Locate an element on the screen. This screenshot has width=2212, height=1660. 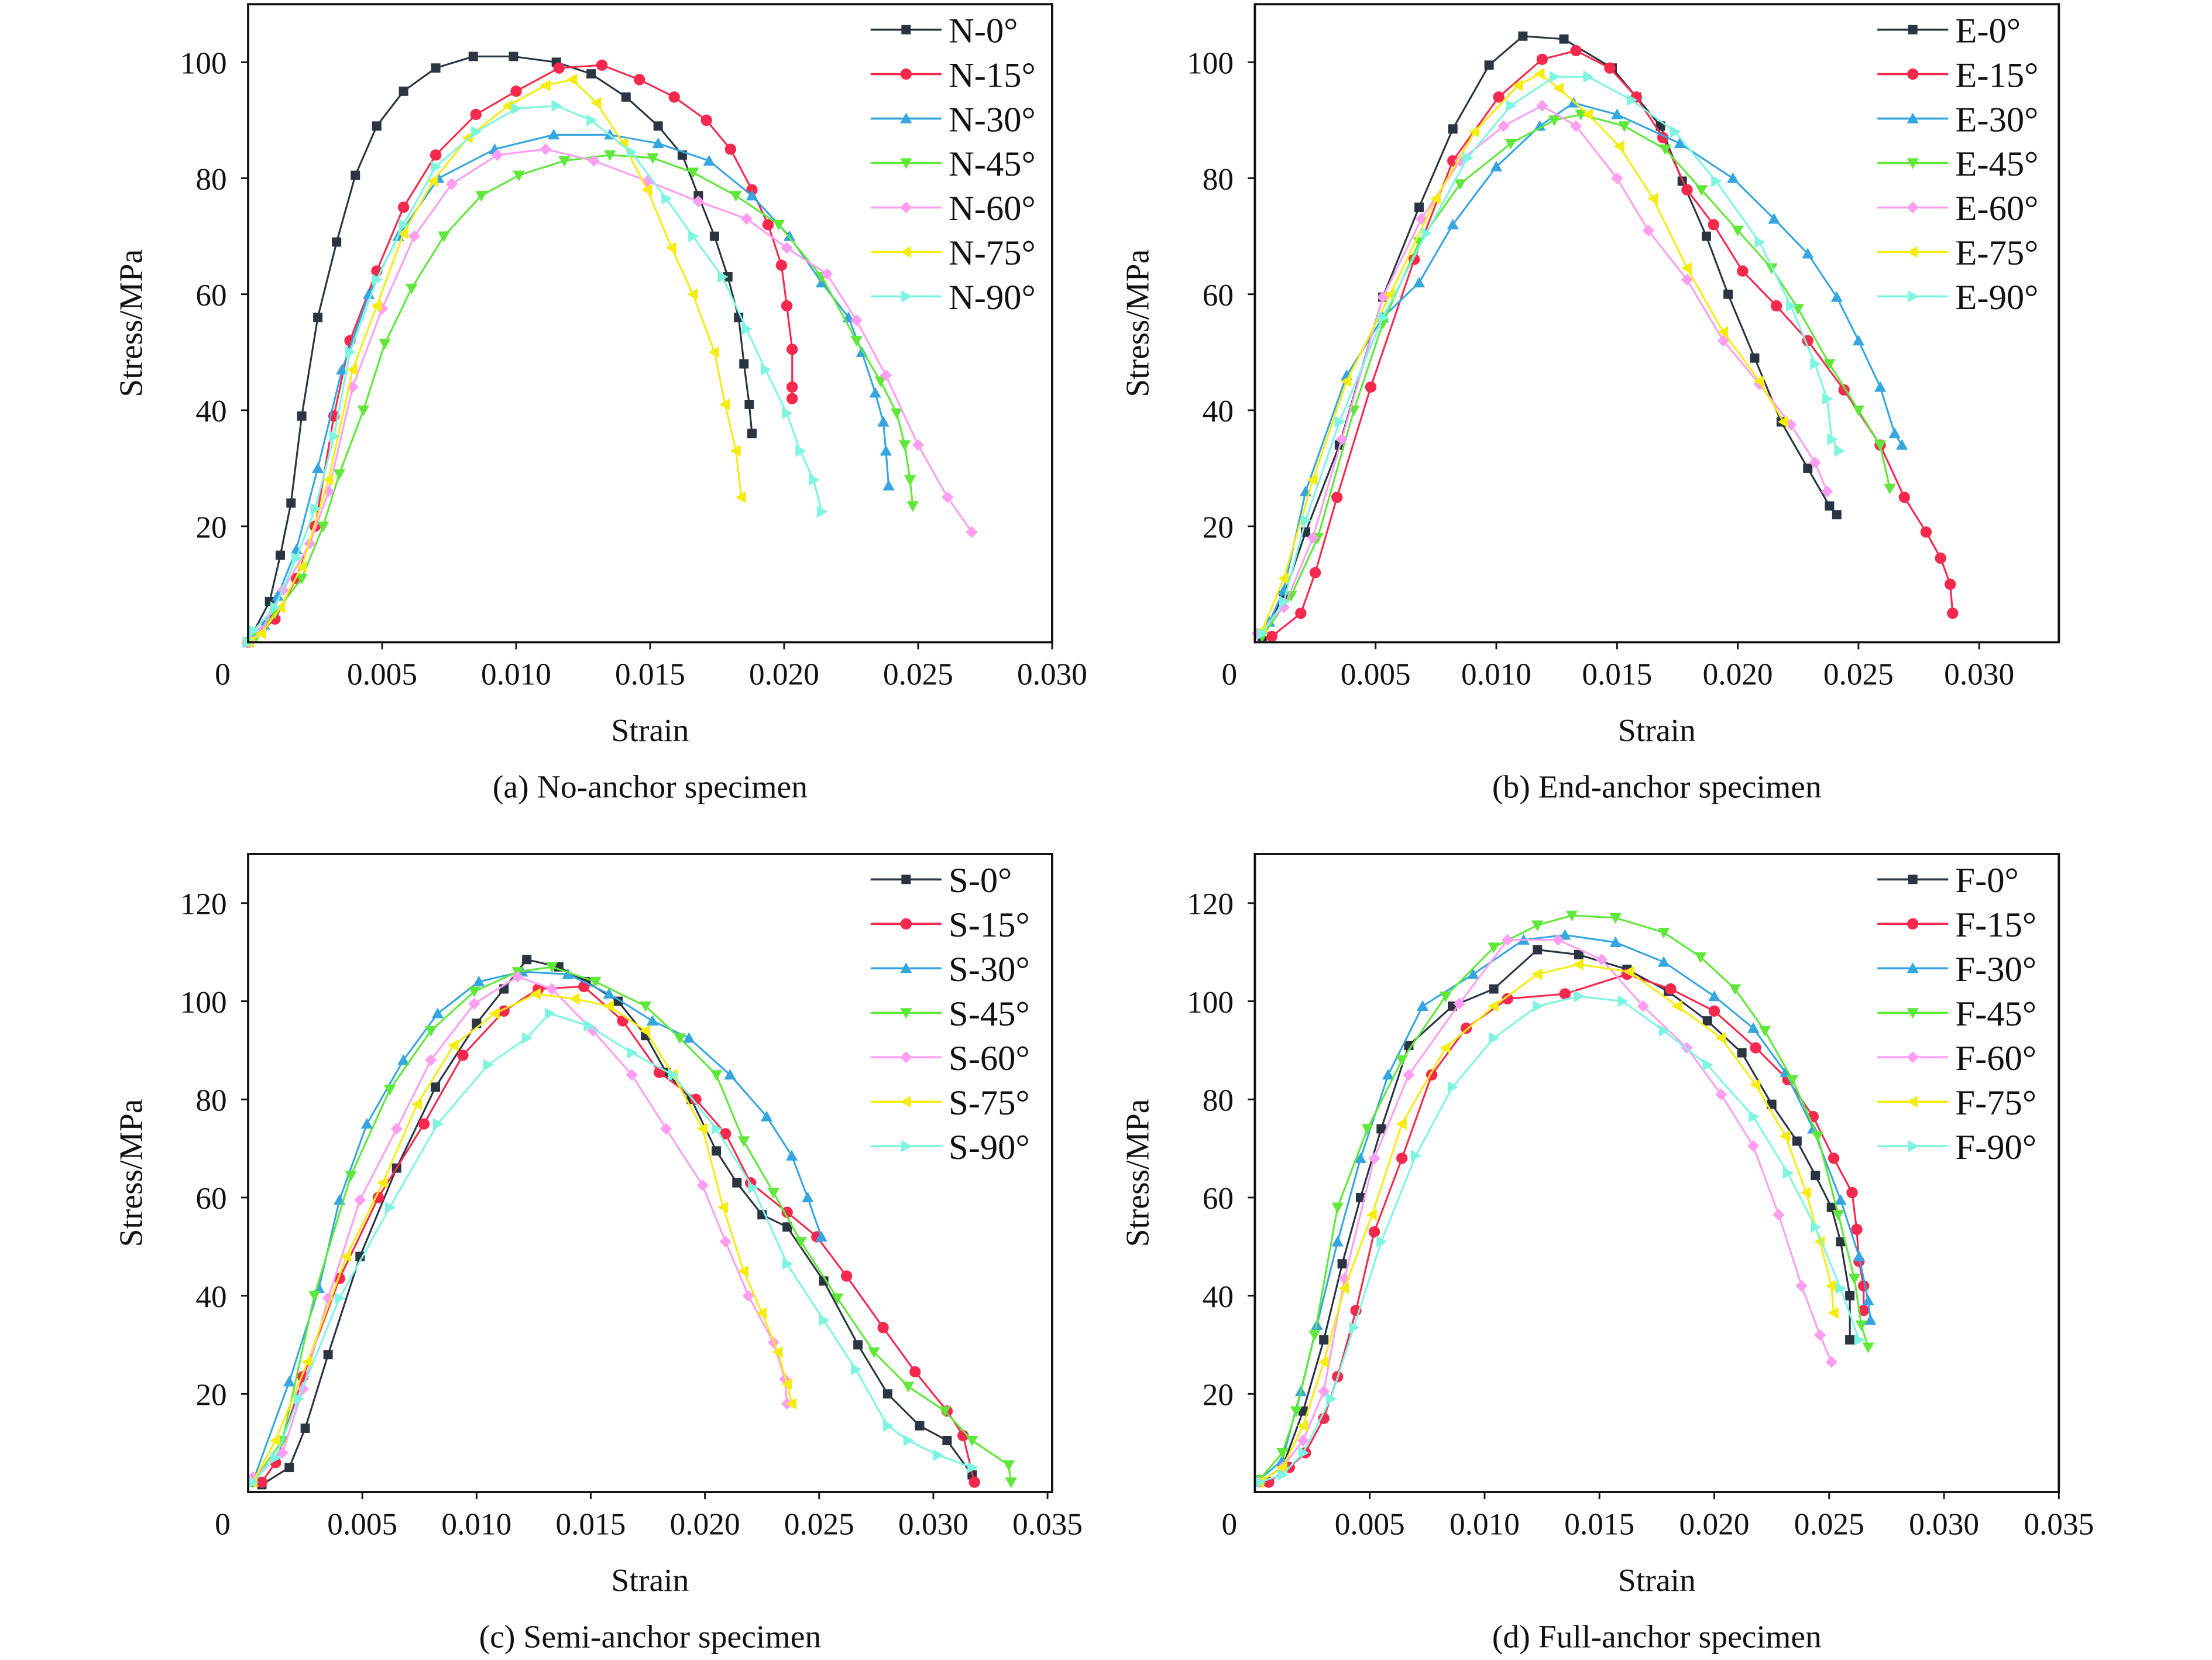
legend-item: E-15° is located at coordinates (1957, 75).